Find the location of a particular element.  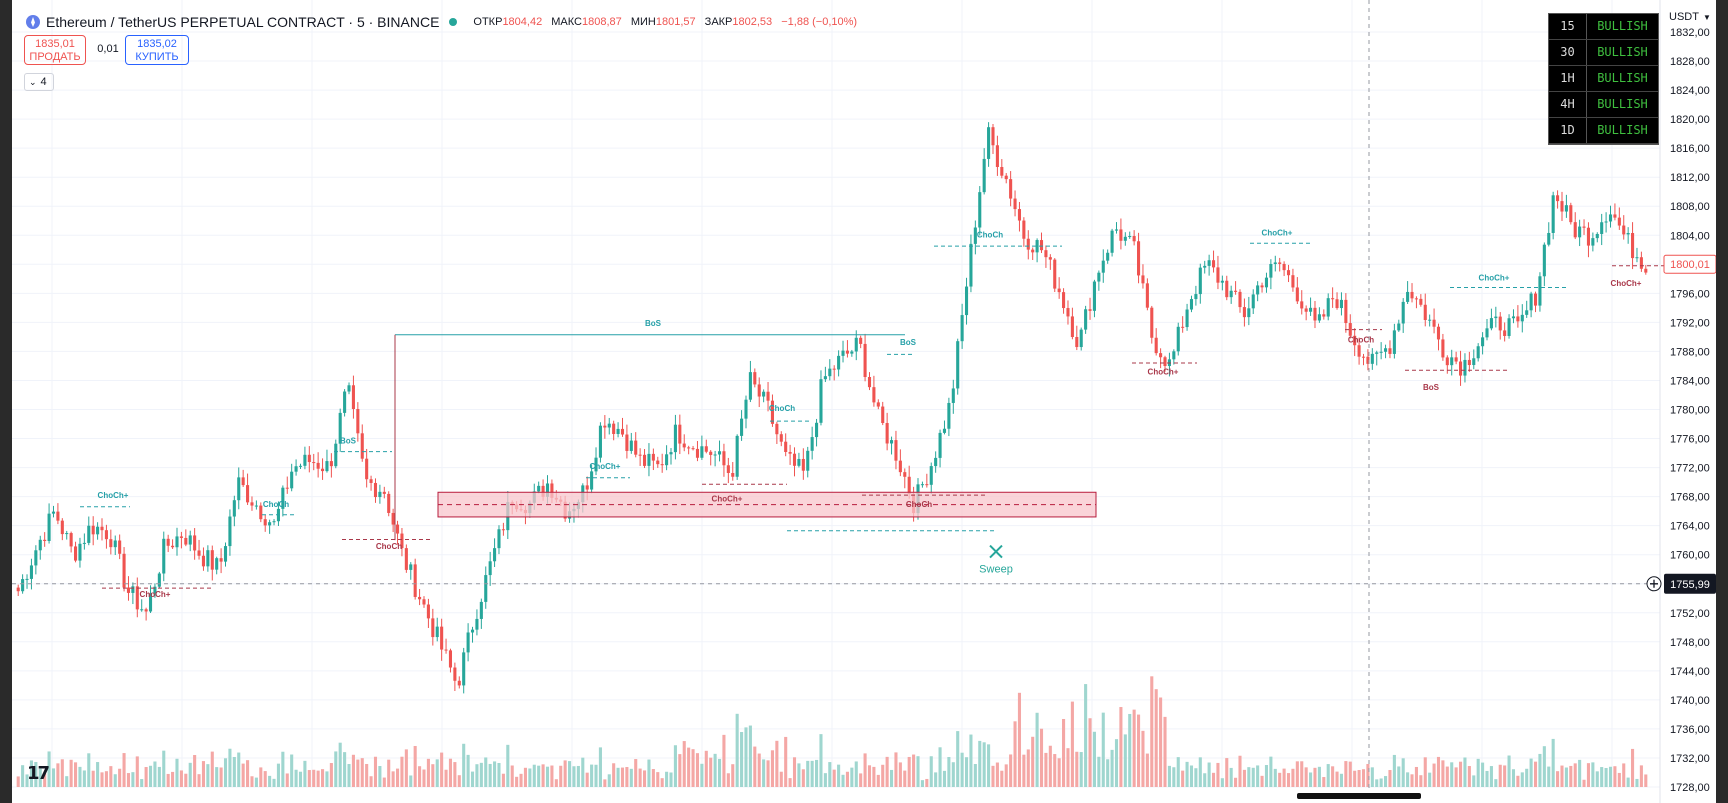

indicators-toggle: ⌄ 4 is located at coordinates (39, 82).